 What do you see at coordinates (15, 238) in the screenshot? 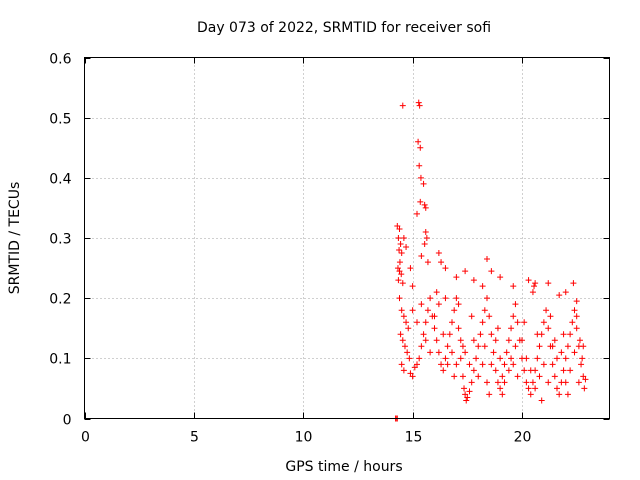
I see `y-axis-label: SRMTID / TECUs` at bounding box center [15, 238].